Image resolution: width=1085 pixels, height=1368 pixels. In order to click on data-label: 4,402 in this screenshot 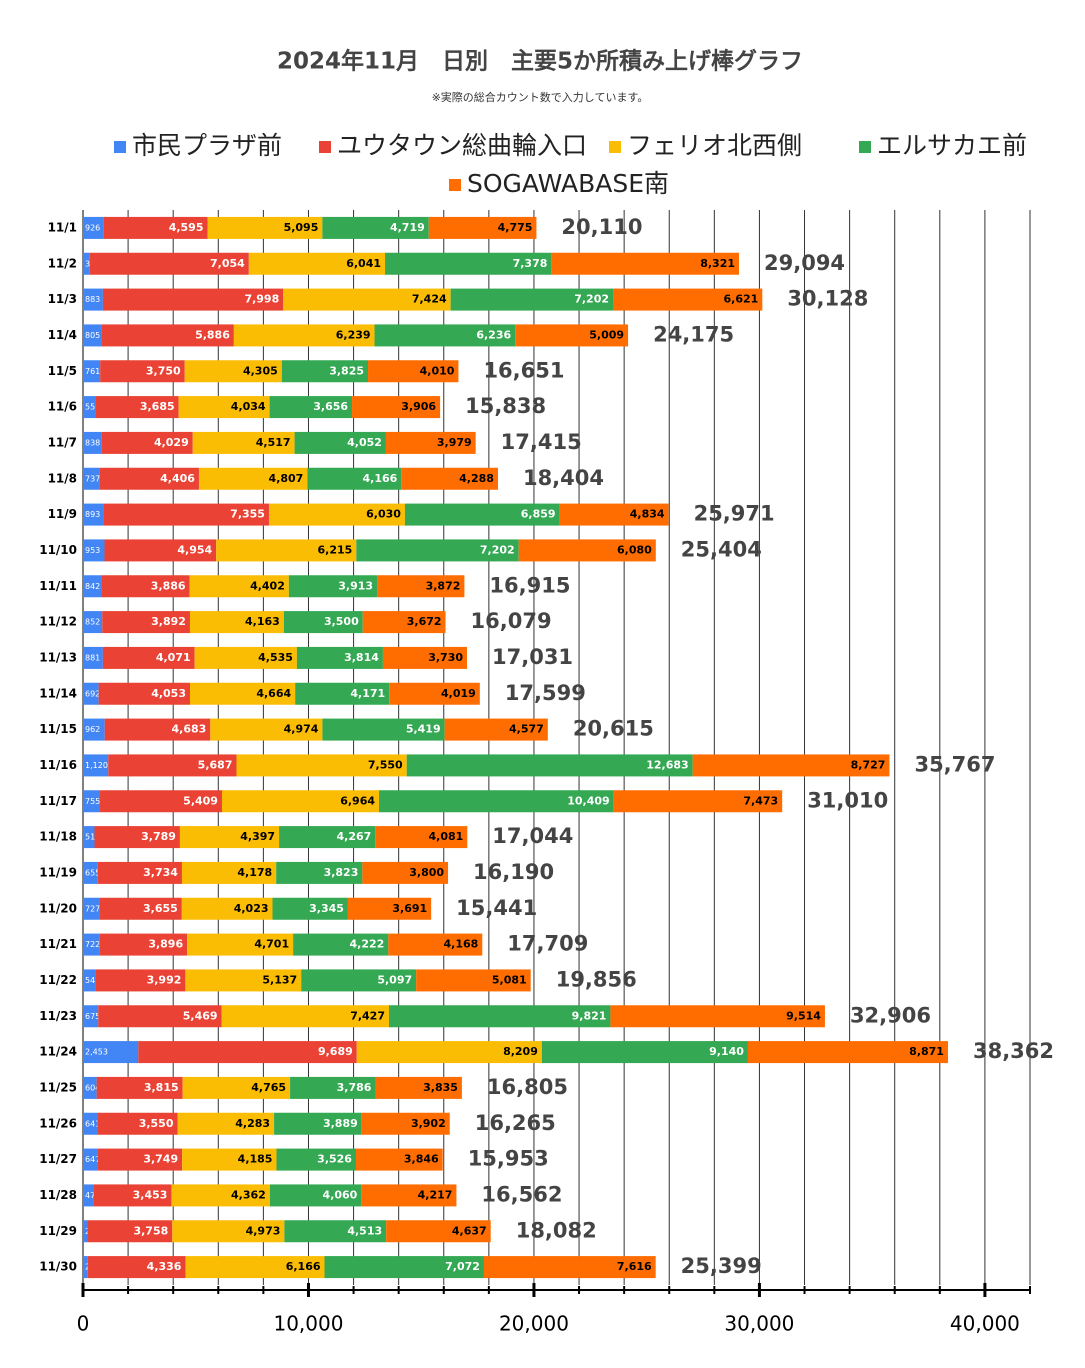, I will do `click(267, 585)`.